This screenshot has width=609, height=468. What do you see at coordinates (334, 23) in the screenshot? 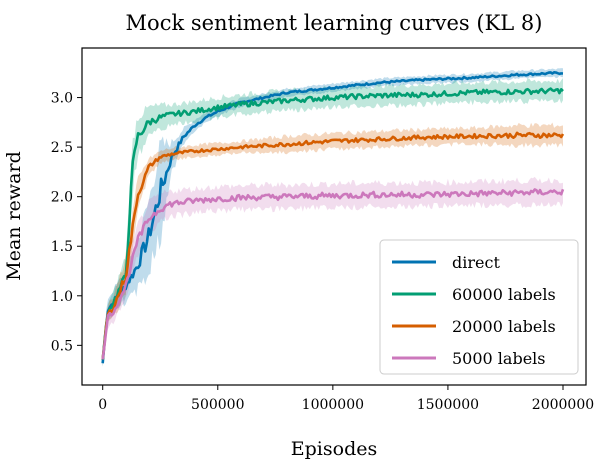
I see `chart-title: Mock sentiment learning curves (KL 8)` at bounding box center [334, 23].